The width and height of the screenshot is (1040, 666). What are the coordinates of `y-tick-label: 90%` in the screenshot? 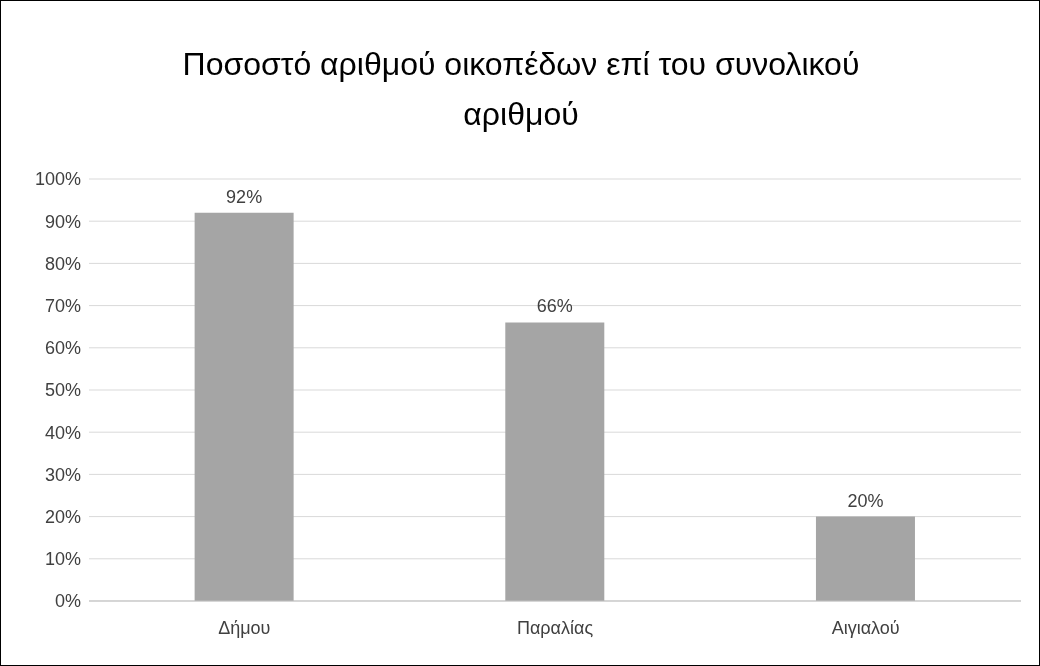 It's located at (62, 221).